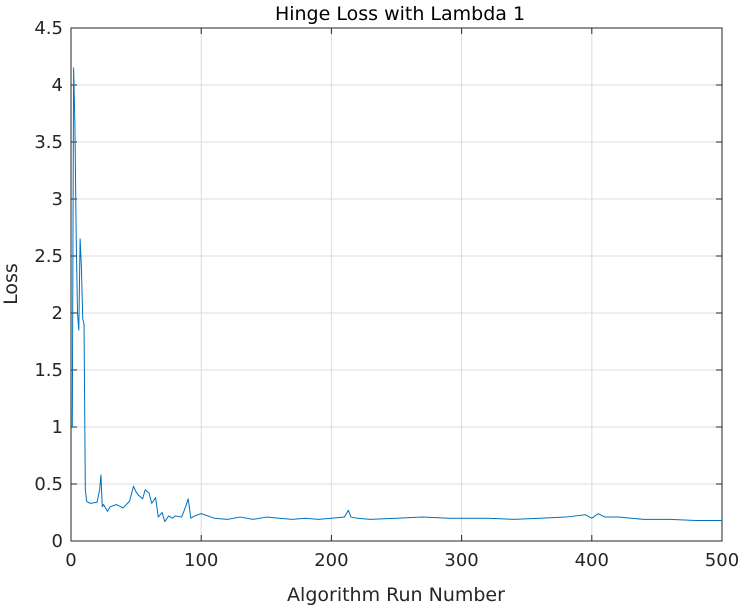  What do you see at coordinates (201, 560) in the screenshot?
I see `x-tick-label: 100` at bounding box center [201, 560].